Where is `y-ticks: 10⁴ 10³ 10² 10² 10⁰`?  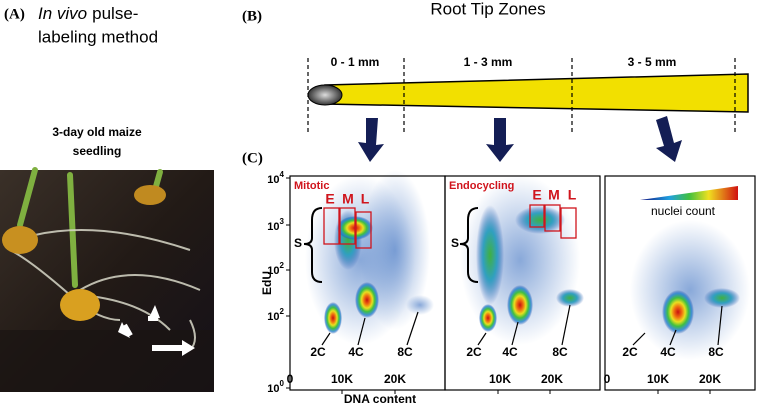 y-ticks: 10⁴ 10³ 10² 10² 10⁰ is located at coordinates (275, 282).